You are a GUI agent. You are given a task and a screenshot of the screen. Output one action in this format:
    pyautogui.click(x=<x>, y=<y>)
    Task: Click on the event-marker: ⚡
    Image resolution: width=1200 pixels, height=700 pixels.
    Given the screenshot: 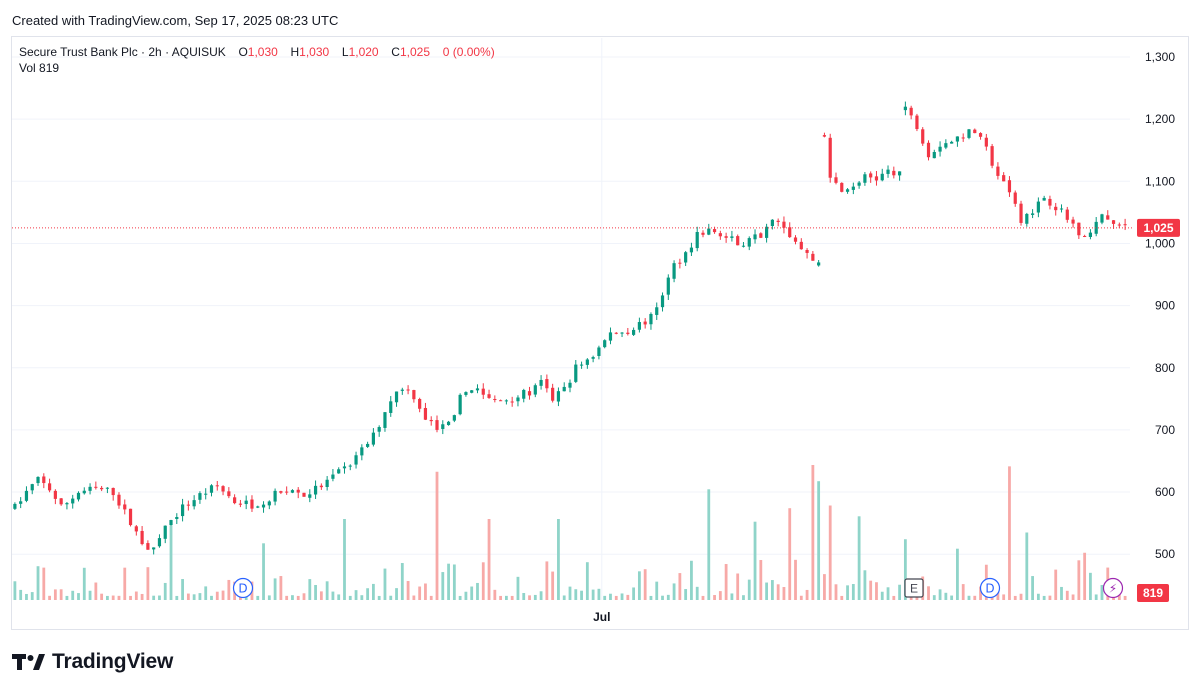 What is the action you would take?
    pyautogui.click(x=1113, y=588)
    